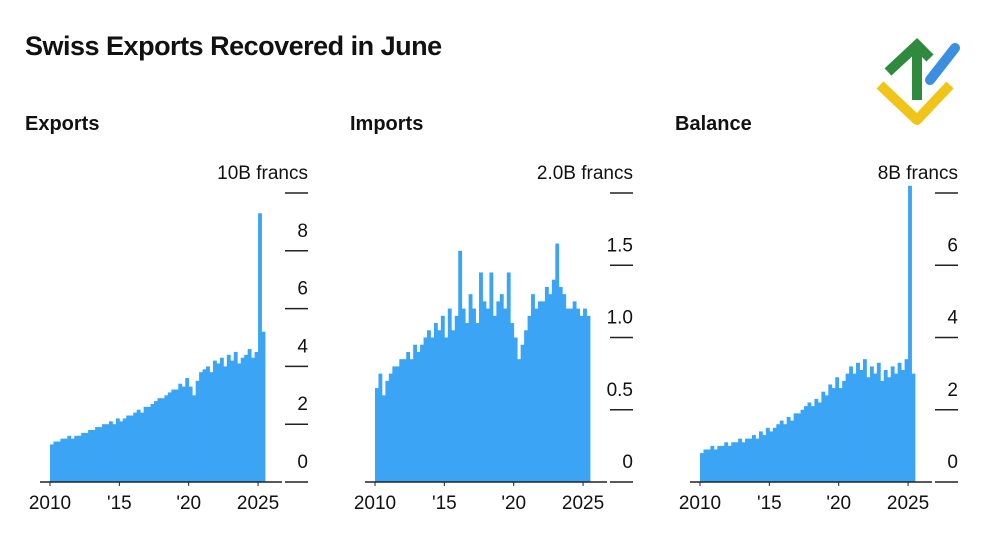  What do you see at coordinates (713, 124) in the screenshot?
I see `panel-title: Balance` at bounding box center [713, 124].